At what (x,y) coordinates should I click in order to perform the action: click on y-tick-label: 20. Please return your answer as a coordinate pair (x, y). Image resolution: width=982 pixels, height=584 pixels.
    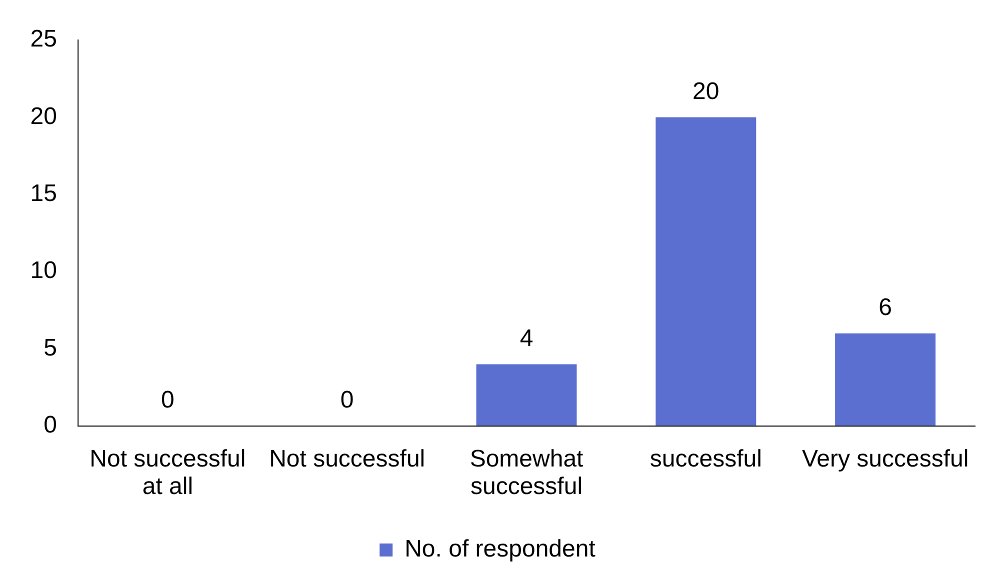
    Looking at the image, I should click on (43, 116).